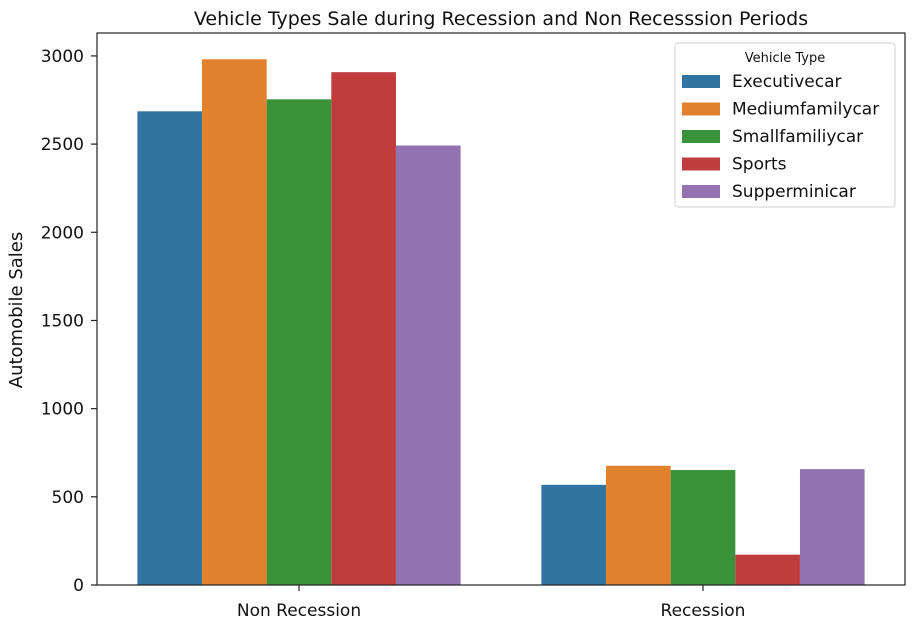 The height and width of the screenshot is (630, 914). What do you see at coordinates (62, 57) in the screenshot?
I see `y-tick-label: 3000` at bounding box center [62, 57].